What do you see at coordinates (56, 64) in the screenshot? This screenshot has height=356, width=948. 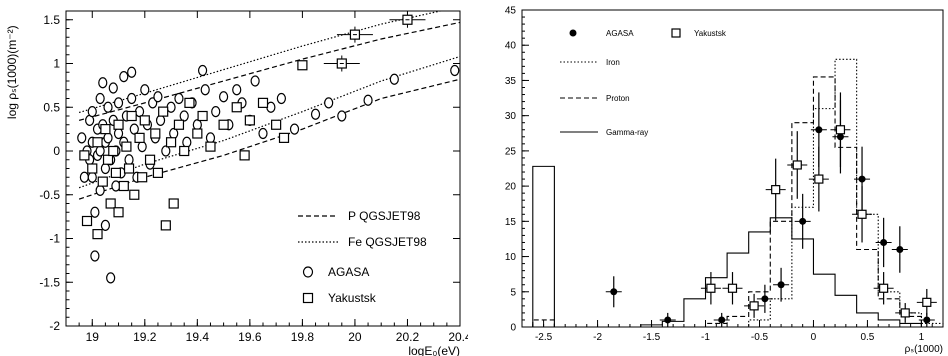 I see `y-tick-label: 1` at bounding box center [56, 64].